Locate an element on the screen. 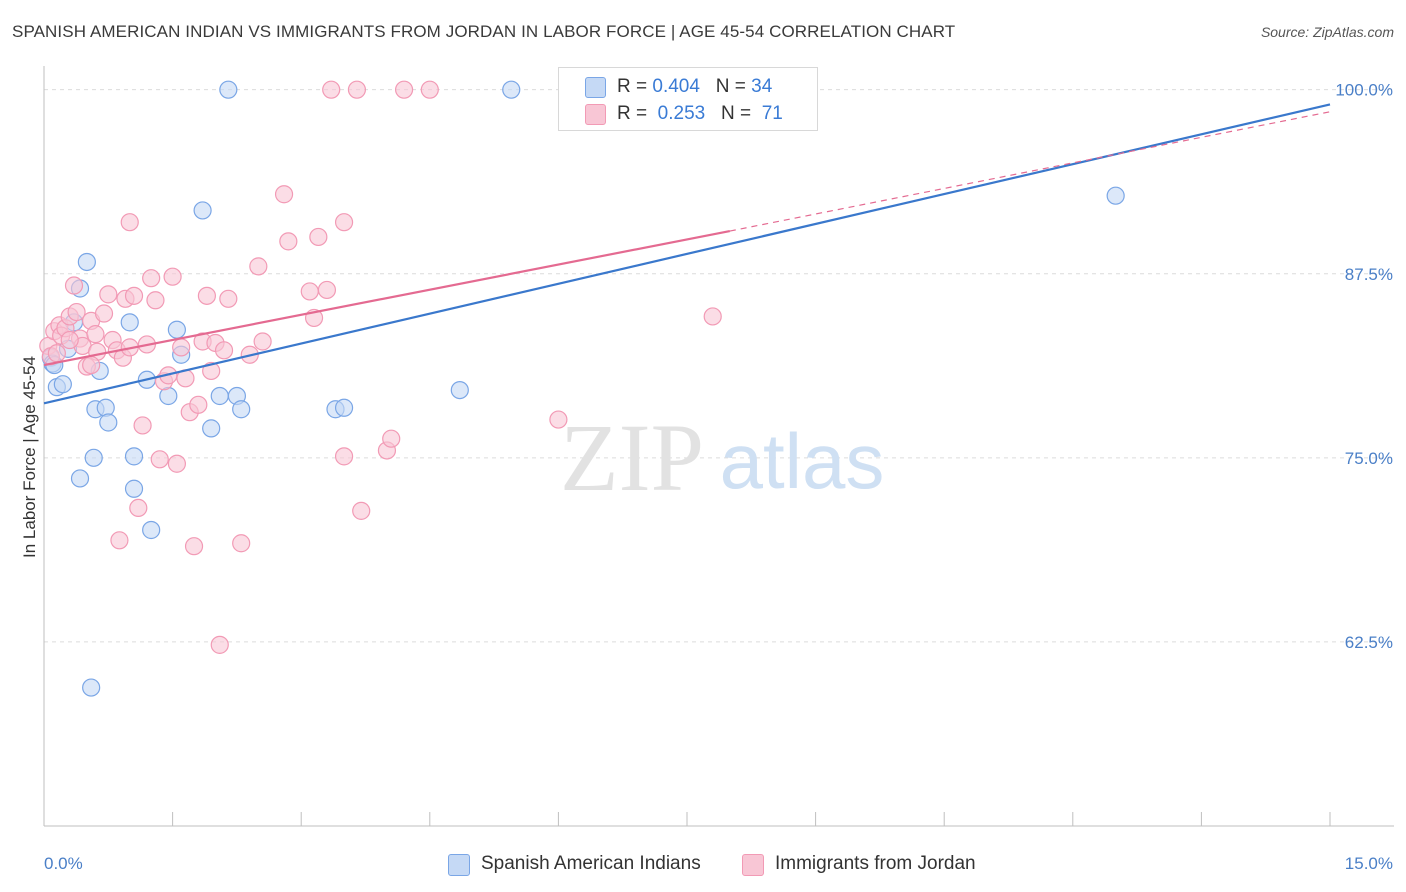 The image size is (1406, 892). watermark-atlas: atlas is located at coordinates (802, 461).